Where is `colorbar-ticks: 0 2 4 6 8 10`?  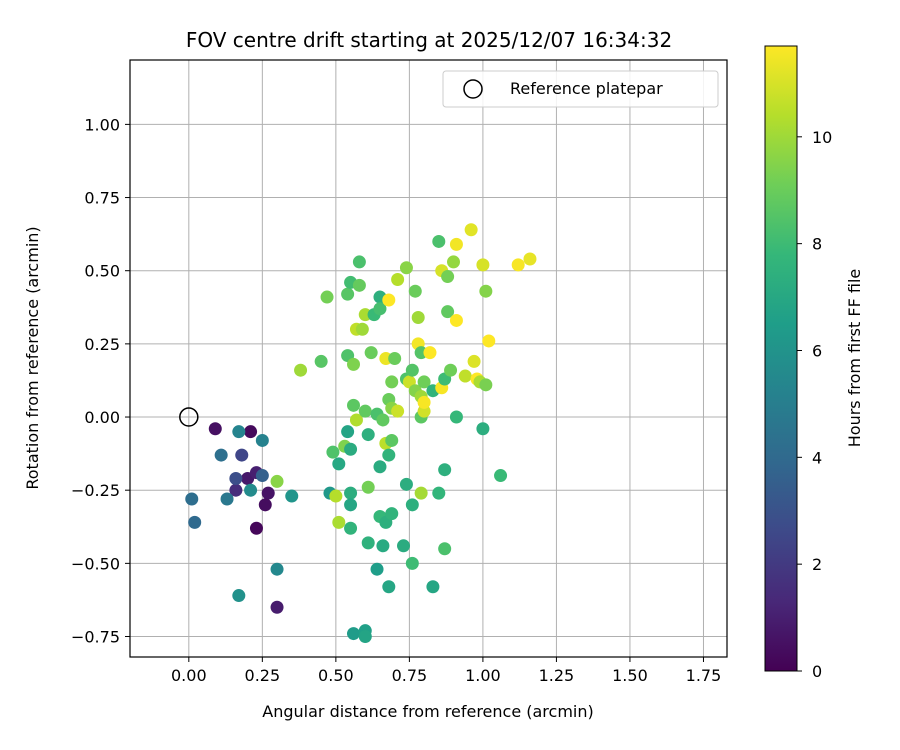
colorbar-ticks: 0 2 4 6 8 10 is located at coordinates (814, 404).